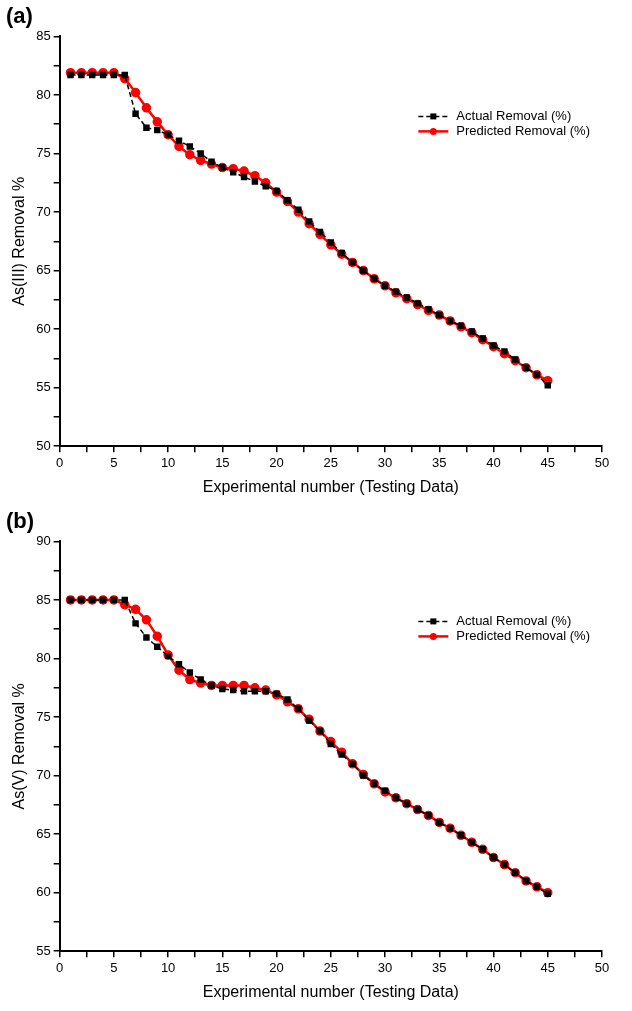  What do you see at coordinates (43, 540) in the screenshot?
I see `y-tick-label: 90` at bounding box center [43, 540].